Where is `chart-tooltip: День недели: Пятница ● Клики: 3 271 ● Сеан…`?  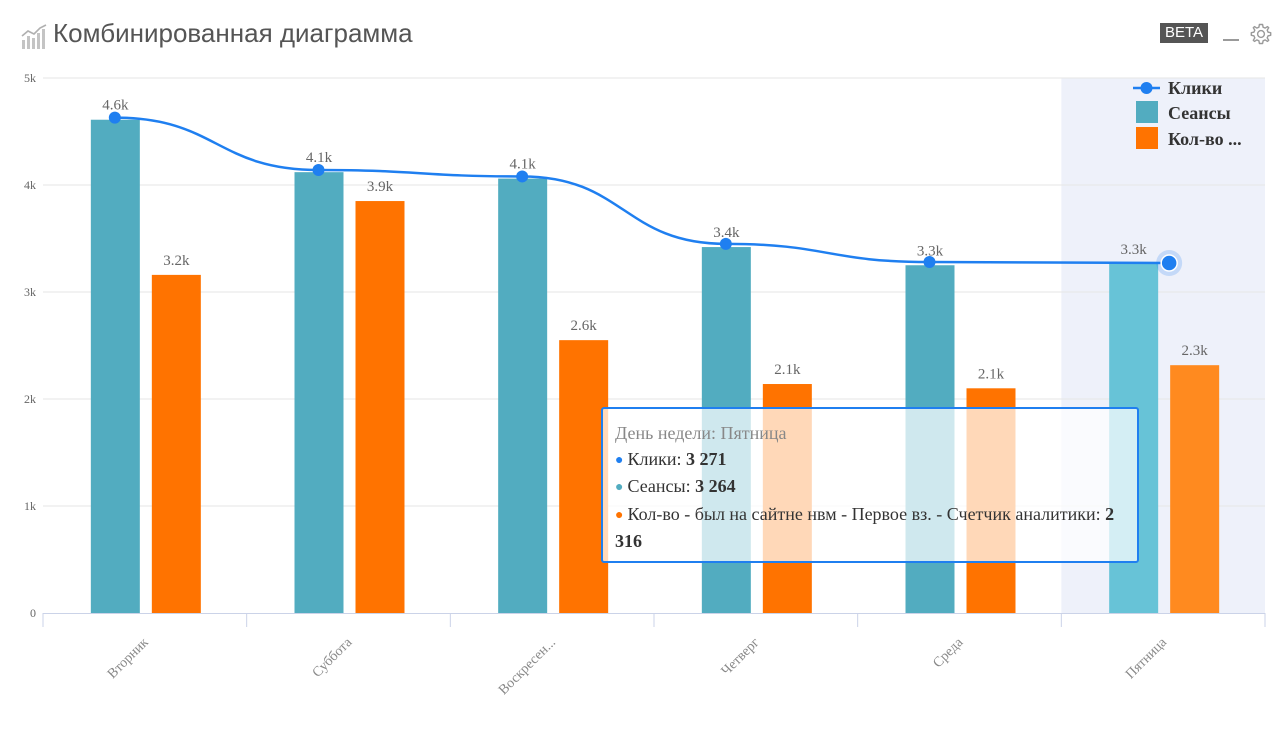 chart-tooltip: День недели: Пятница ● Клики: 3 271 ● Сеан… is located at coordinates (870, 485).